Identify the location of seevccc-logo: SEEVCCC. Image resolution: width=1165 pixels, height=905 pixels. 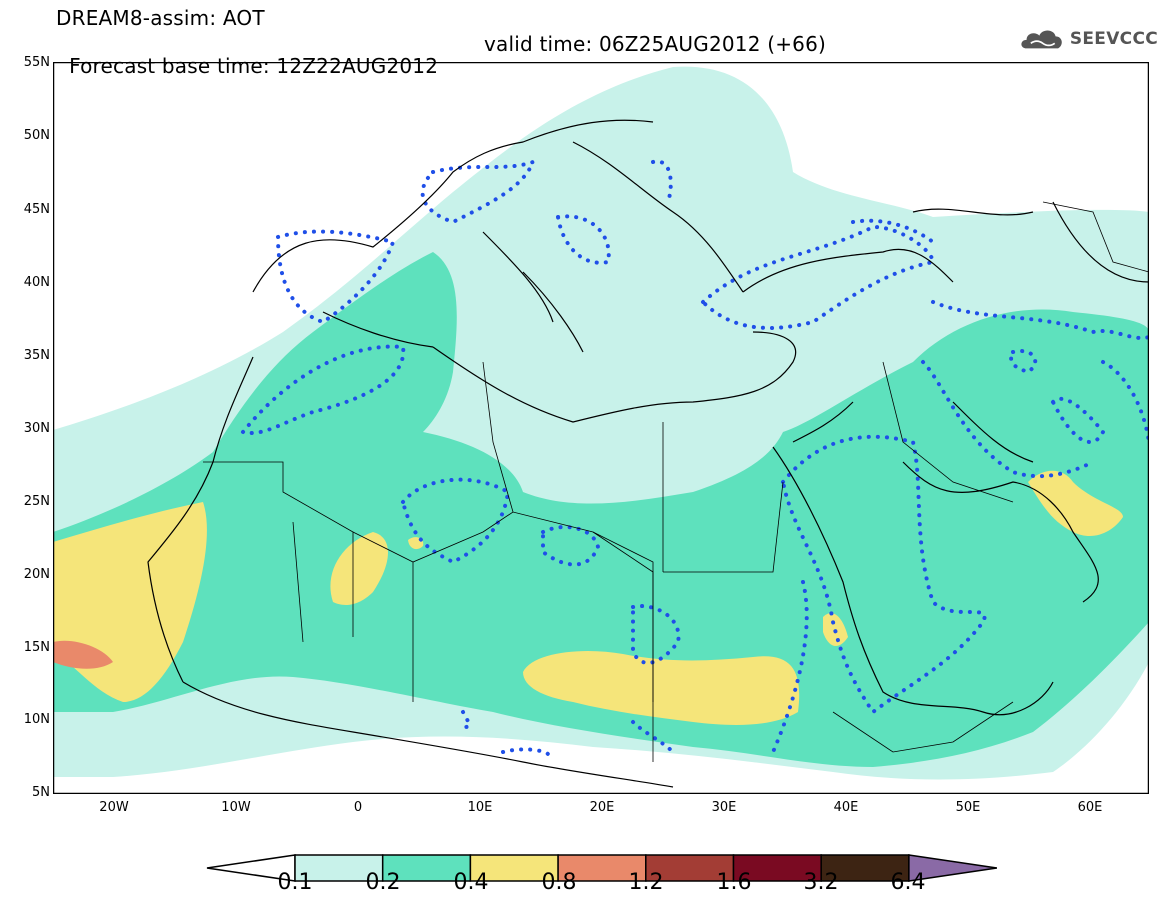
(1088, 39).